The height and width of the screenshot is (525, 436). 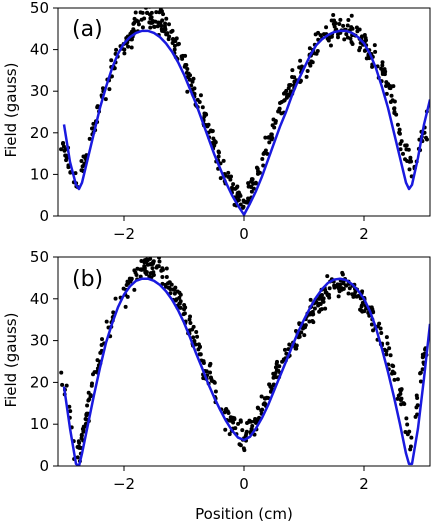 What do you see at coordinates (39, 299) in the screenshot?
I see `panel-b-y-tick-label: 40` at bounding box center [39, 299].